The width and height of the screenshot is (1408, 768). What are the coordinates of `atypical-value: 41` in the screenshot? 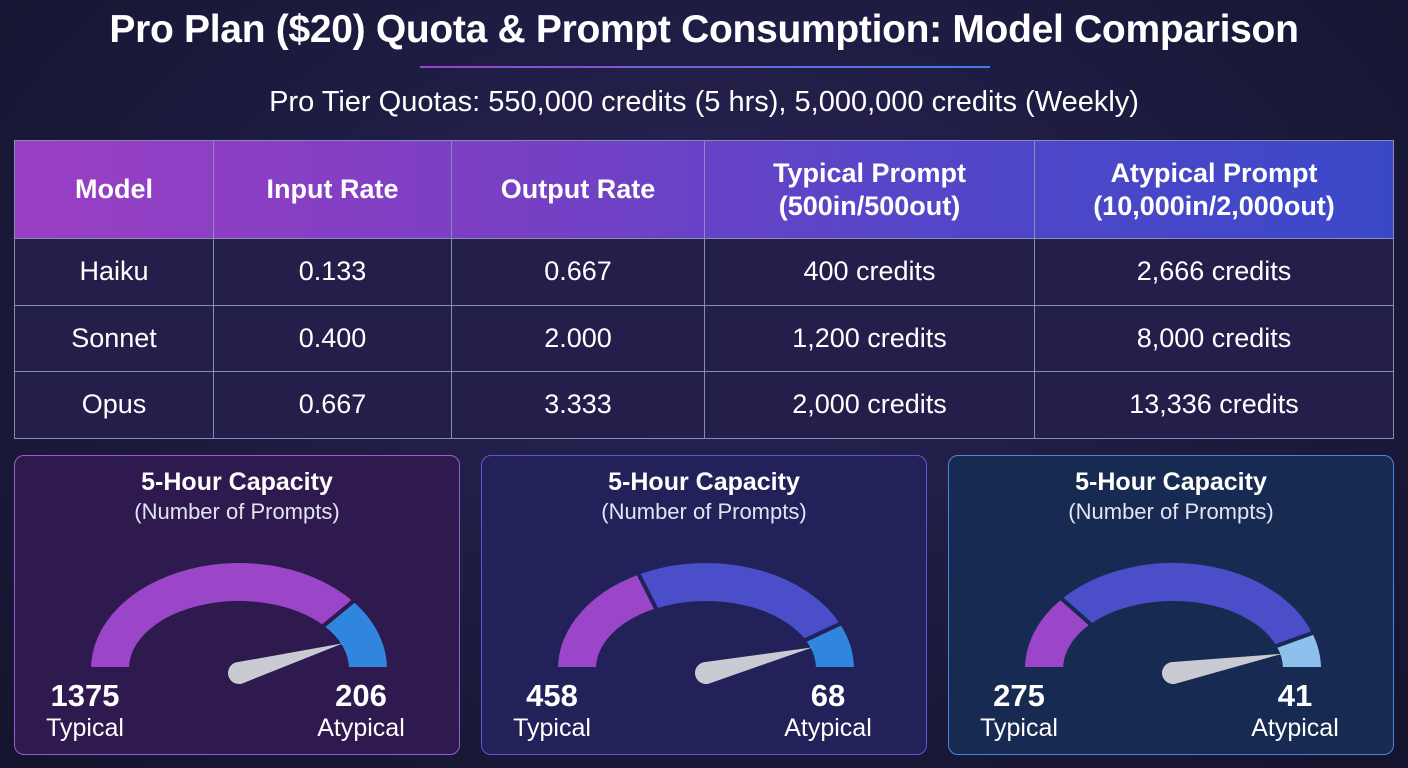 It's located at (1295, 695).